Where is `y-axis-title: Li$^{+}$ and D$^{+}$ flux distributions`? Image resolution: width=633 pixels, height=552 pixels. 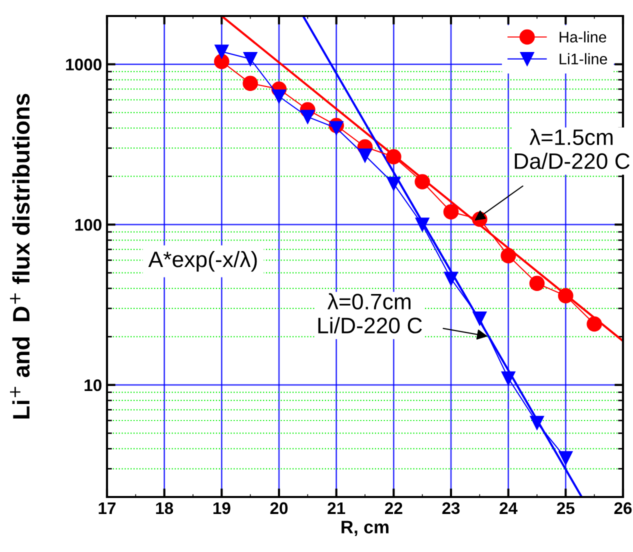 y-axis-title: Li$^{+}$ and D$^{+}$ flux distributions is located at coordinates (20, 256).